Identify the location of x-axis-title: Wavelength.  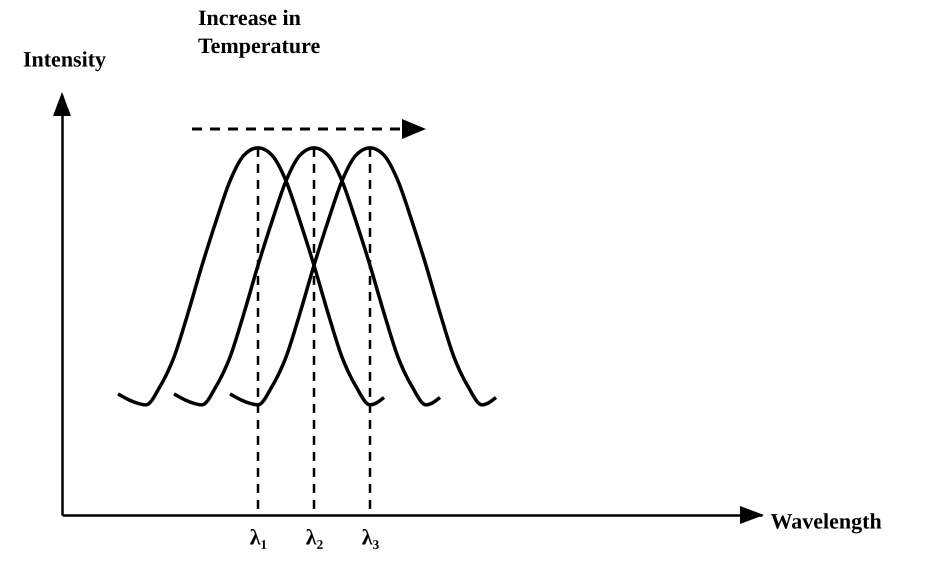
(826, 521).